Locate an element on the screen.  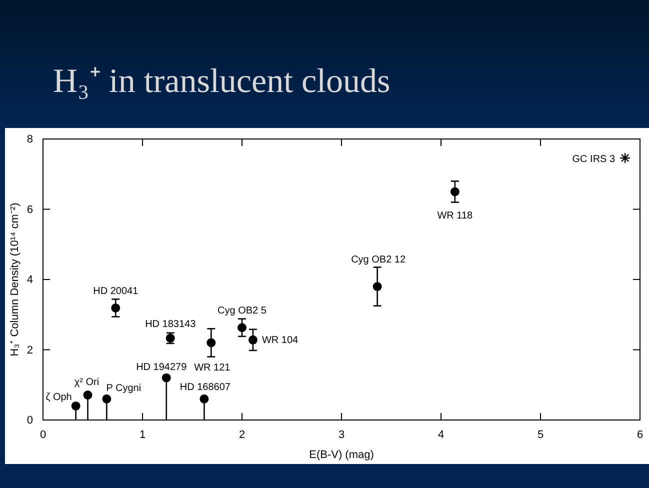
annotation: HD 20041 is located at coordinates (116, 291).